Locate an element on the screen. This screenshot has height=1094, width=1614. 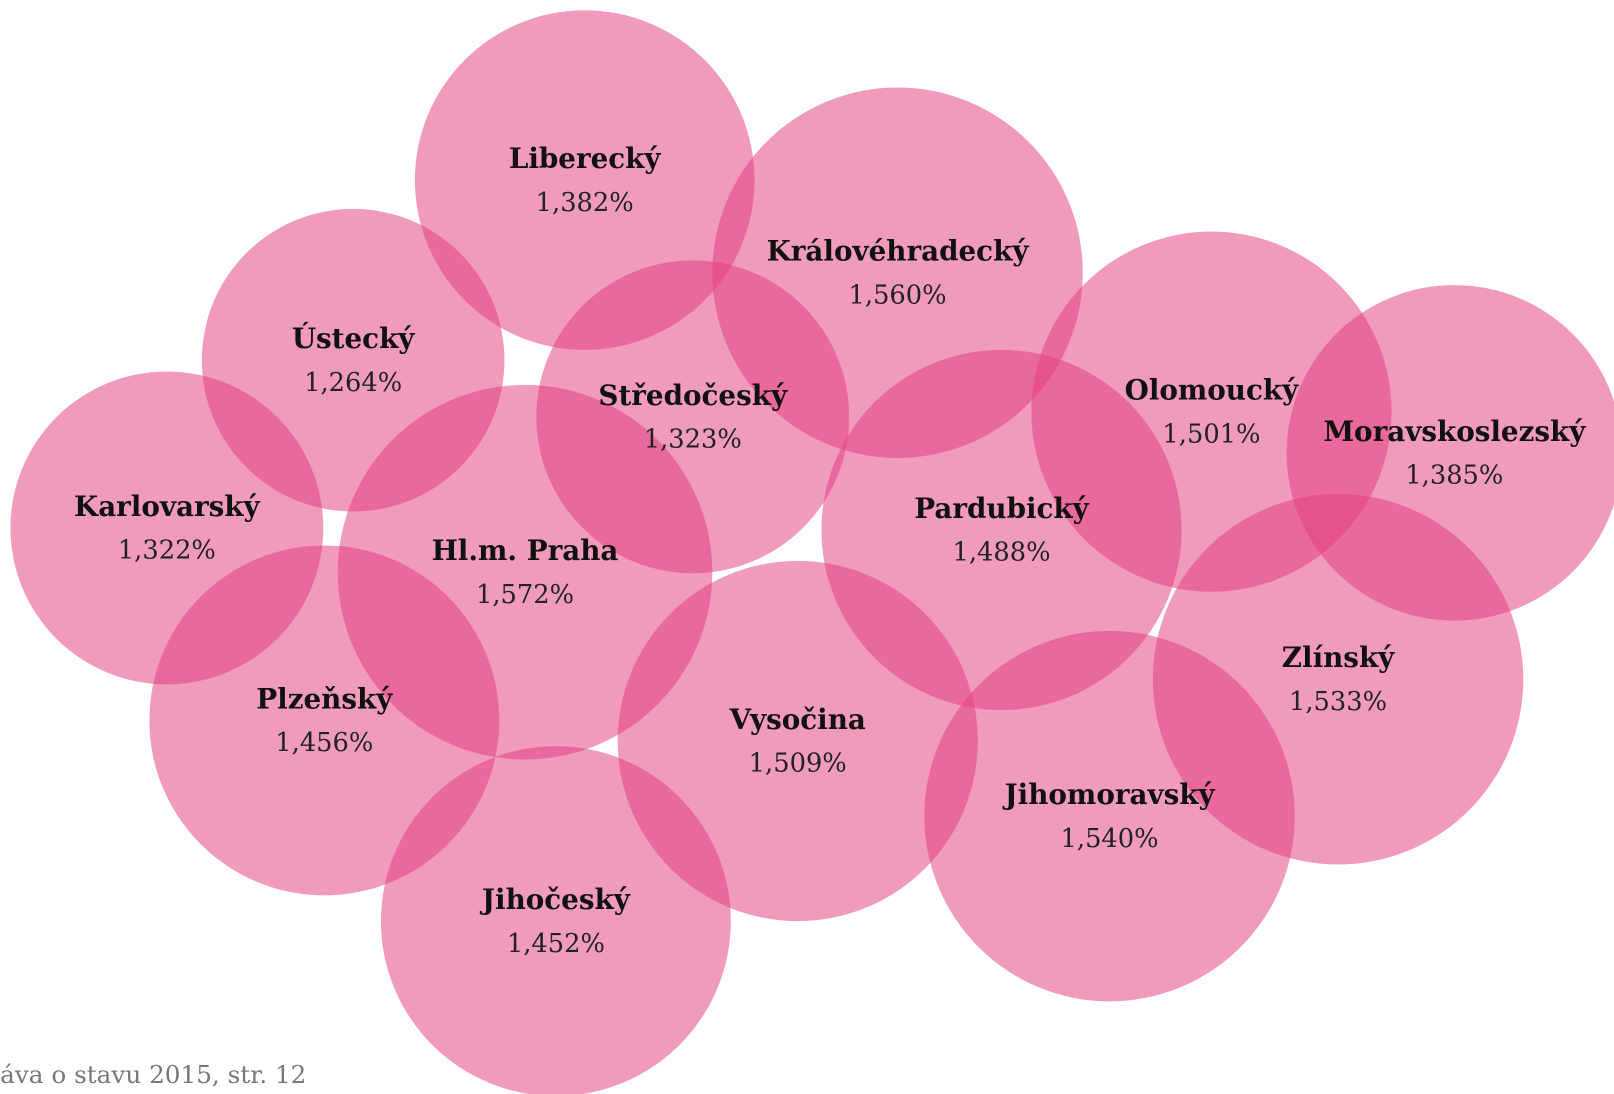
region-label: Liberecký is located at coordinates (585, 158).